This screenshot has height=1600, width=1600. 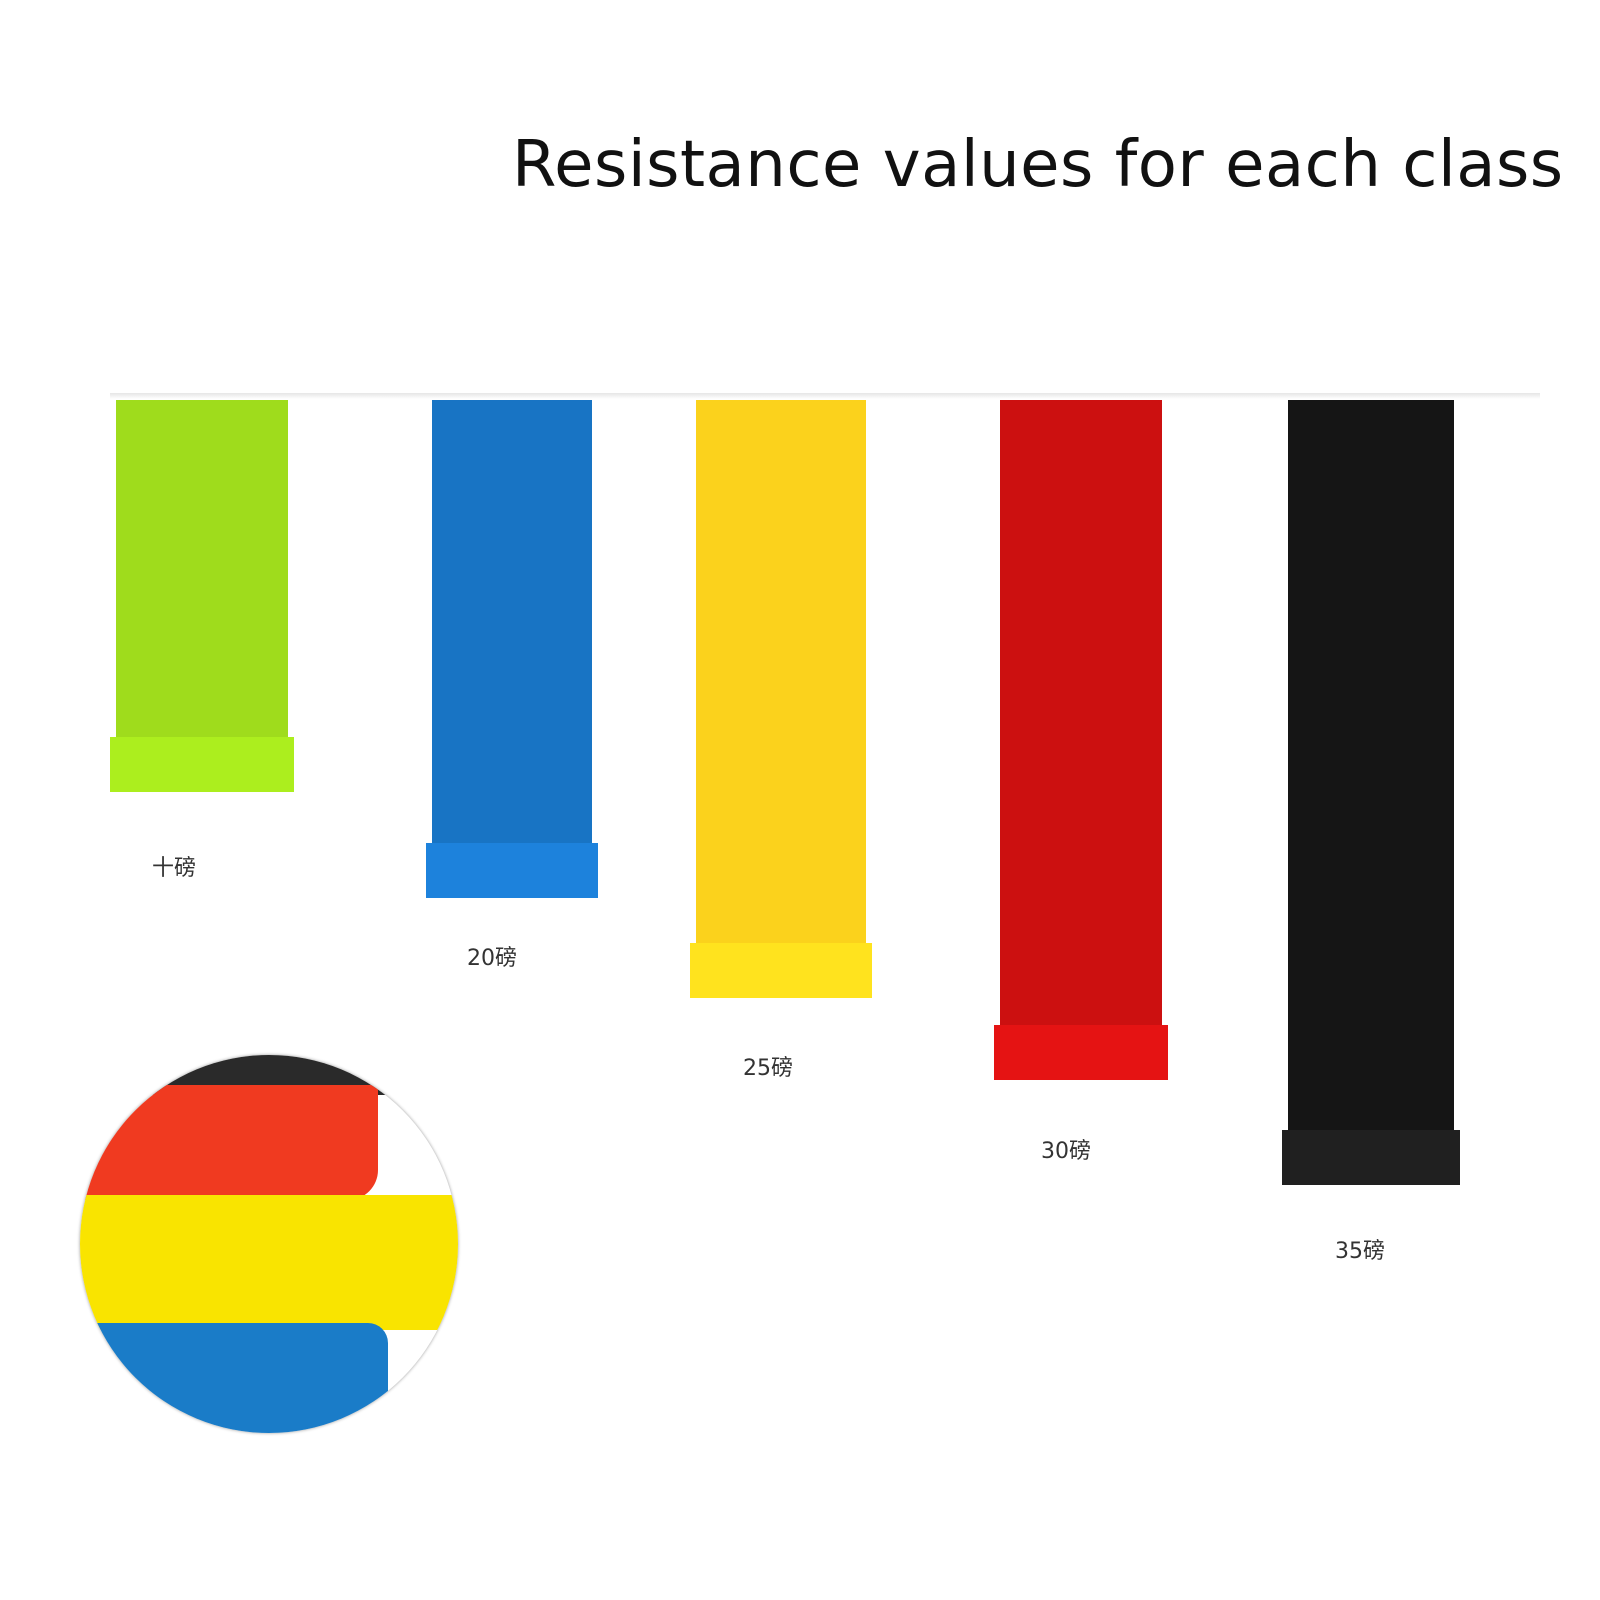 I want to click on band-blue, so click(x=512, y=649).